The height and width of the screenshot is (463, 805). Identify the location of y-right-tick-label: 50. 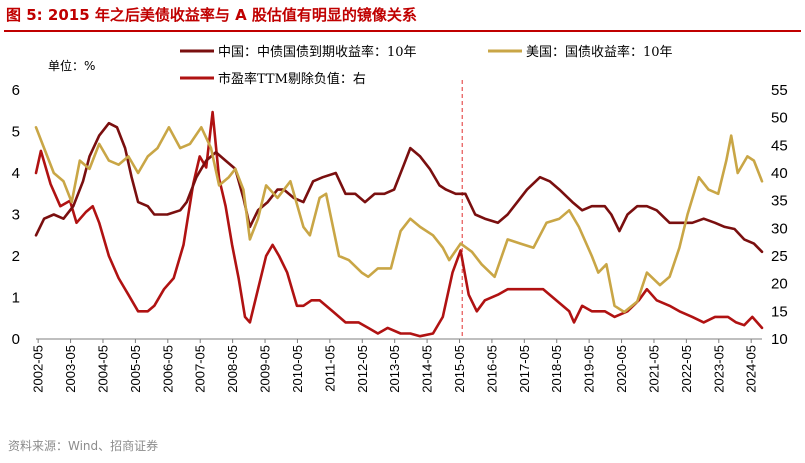
(779, 118).